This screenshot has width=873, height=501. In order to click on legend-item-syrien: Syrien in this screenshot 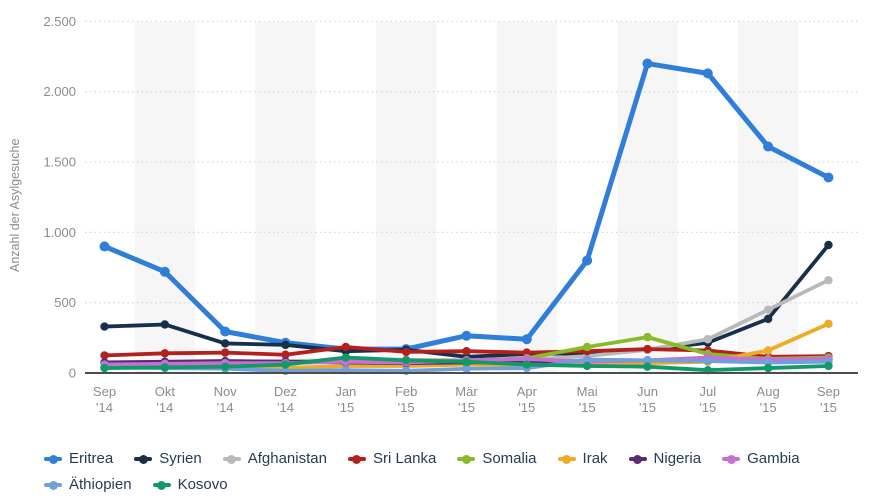, I will do `click(168, 459)`.